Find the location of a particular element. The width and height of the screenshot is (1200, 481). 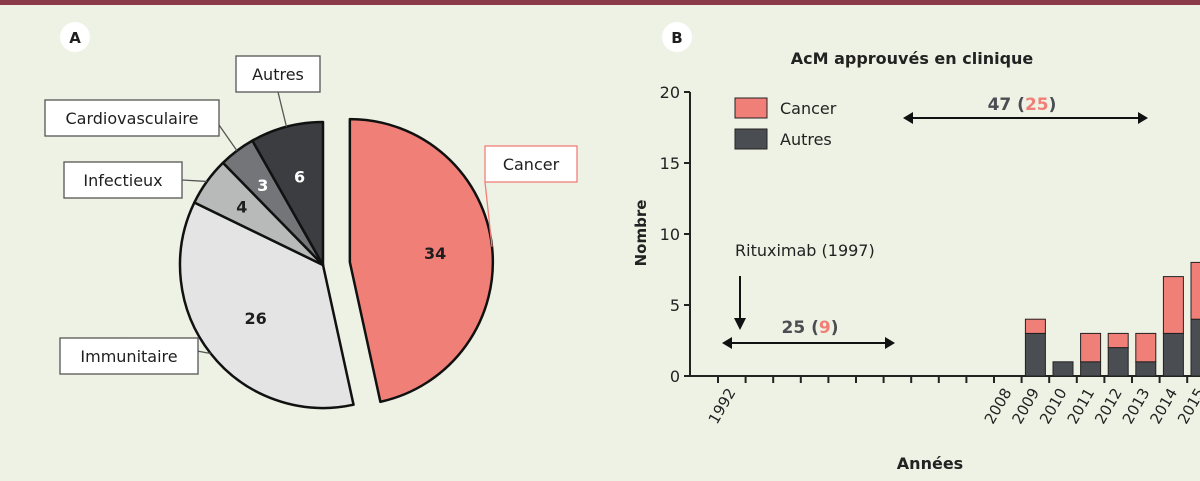

legend-label-autres: Autres is located at coordinates (806, 139).